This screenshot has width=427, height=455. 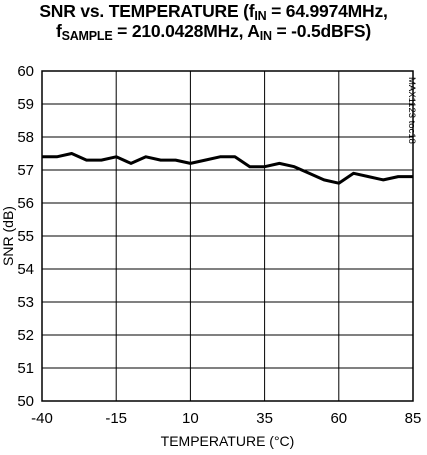 I want to click on chart-title-line-1: SNR vs. TEMPERATURE (fIN = 64.9974MHz,, so click(x=213, y=12).